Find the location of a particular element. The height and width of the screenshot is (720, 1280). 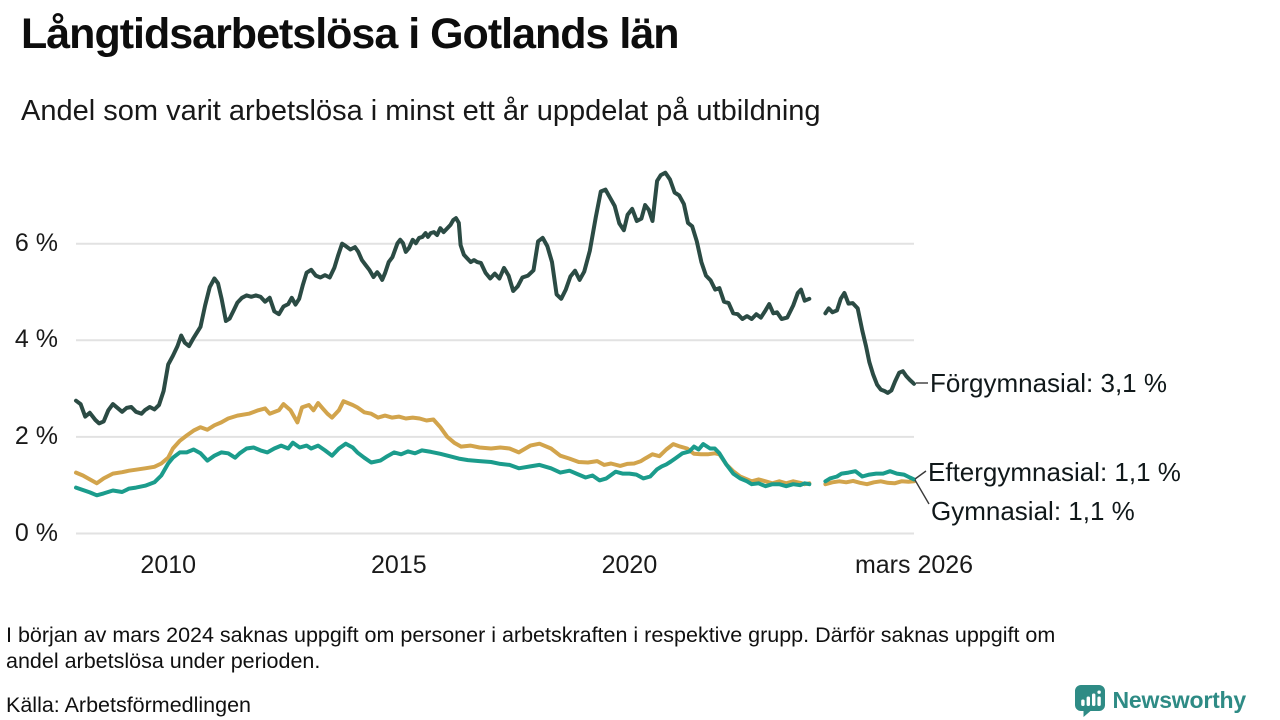

label-connectors-layer is located at coordinates (922, 443).